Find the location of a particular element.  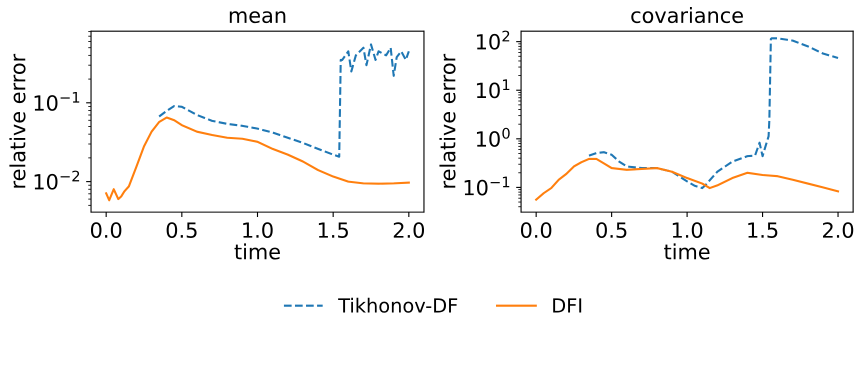

chart-title: mean is located at coordinates (258, 17).